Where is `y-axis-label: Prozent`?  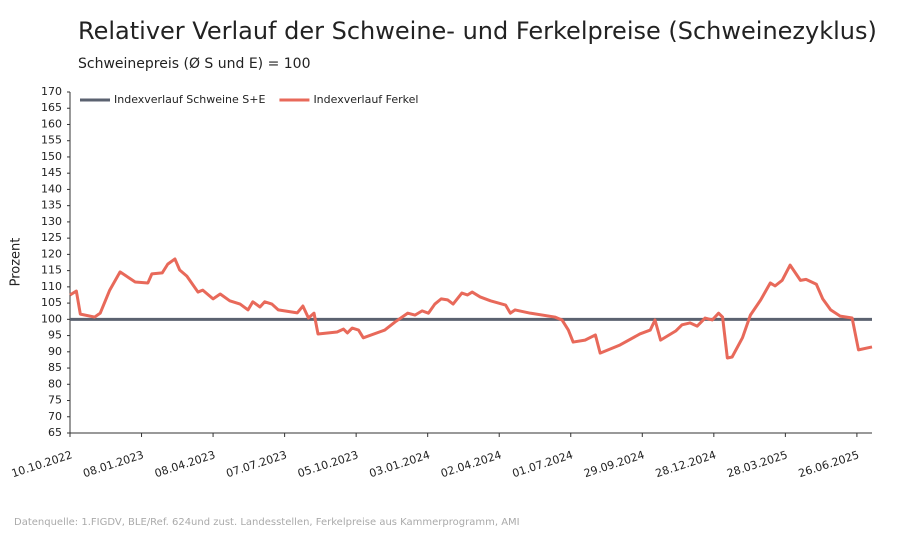
y-axis-label: Prozent is located at coordinates (16, 262).